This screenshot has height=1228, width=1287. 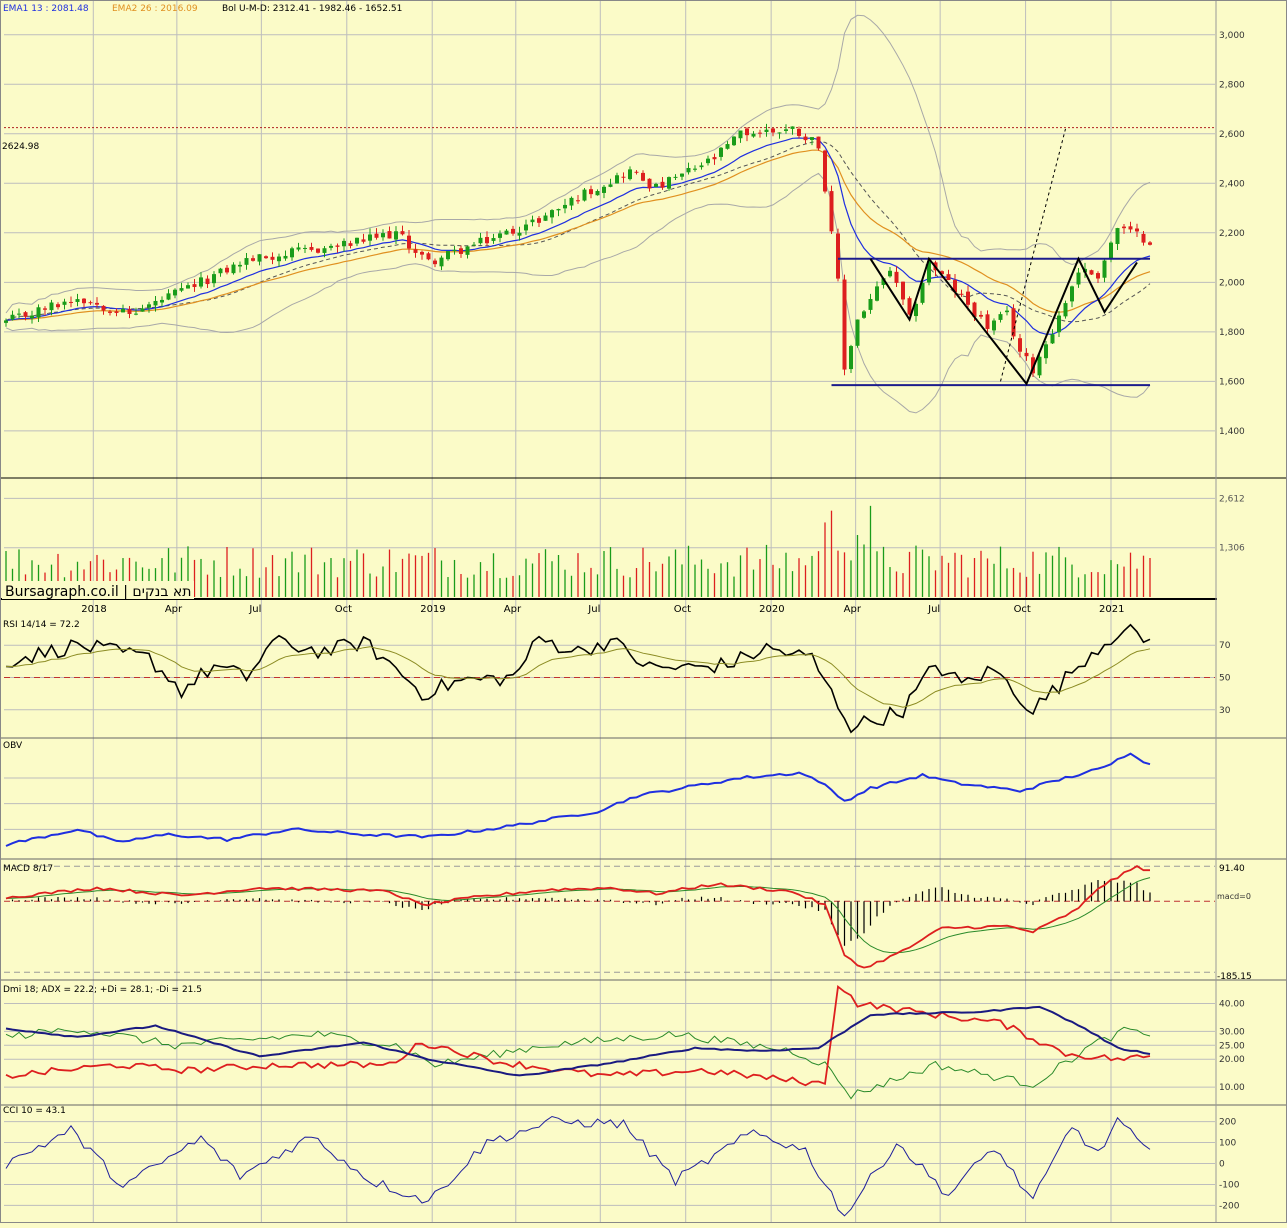 I want to click on price-tick-label: 1,800, so click(x=1232, y=333).